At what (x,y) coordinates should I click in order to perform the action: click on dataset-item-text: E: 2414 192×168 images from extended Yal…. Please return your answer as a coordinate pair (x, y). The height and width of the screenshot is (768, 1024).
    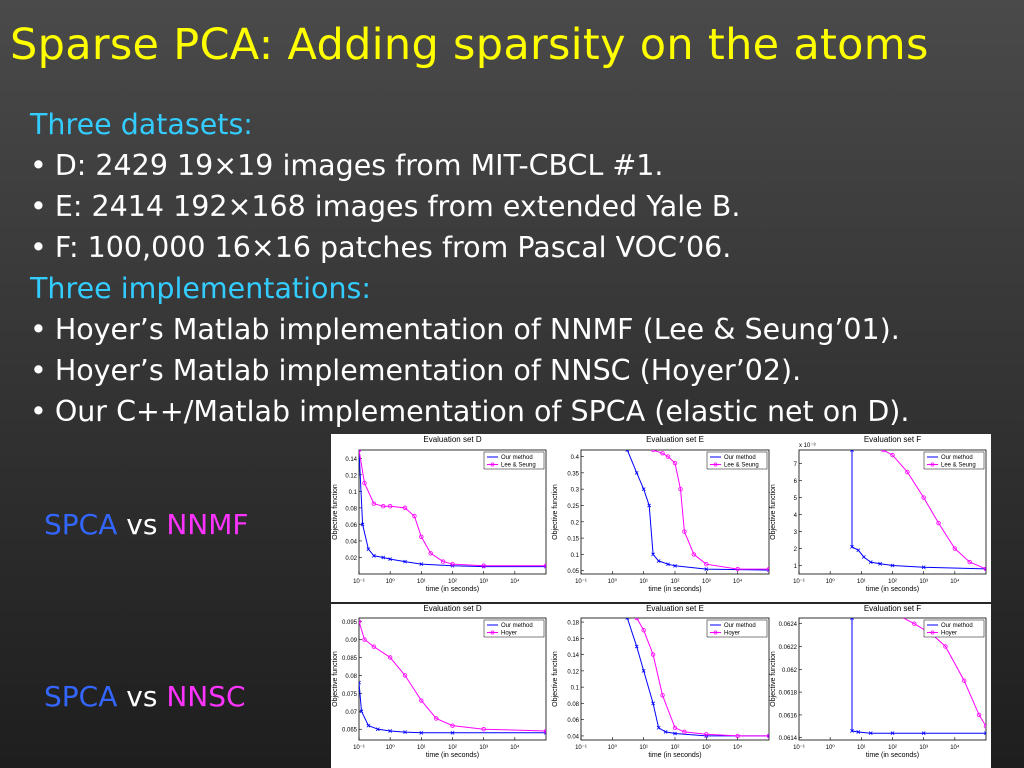
    Looking at the image, I should click on (397, 206).